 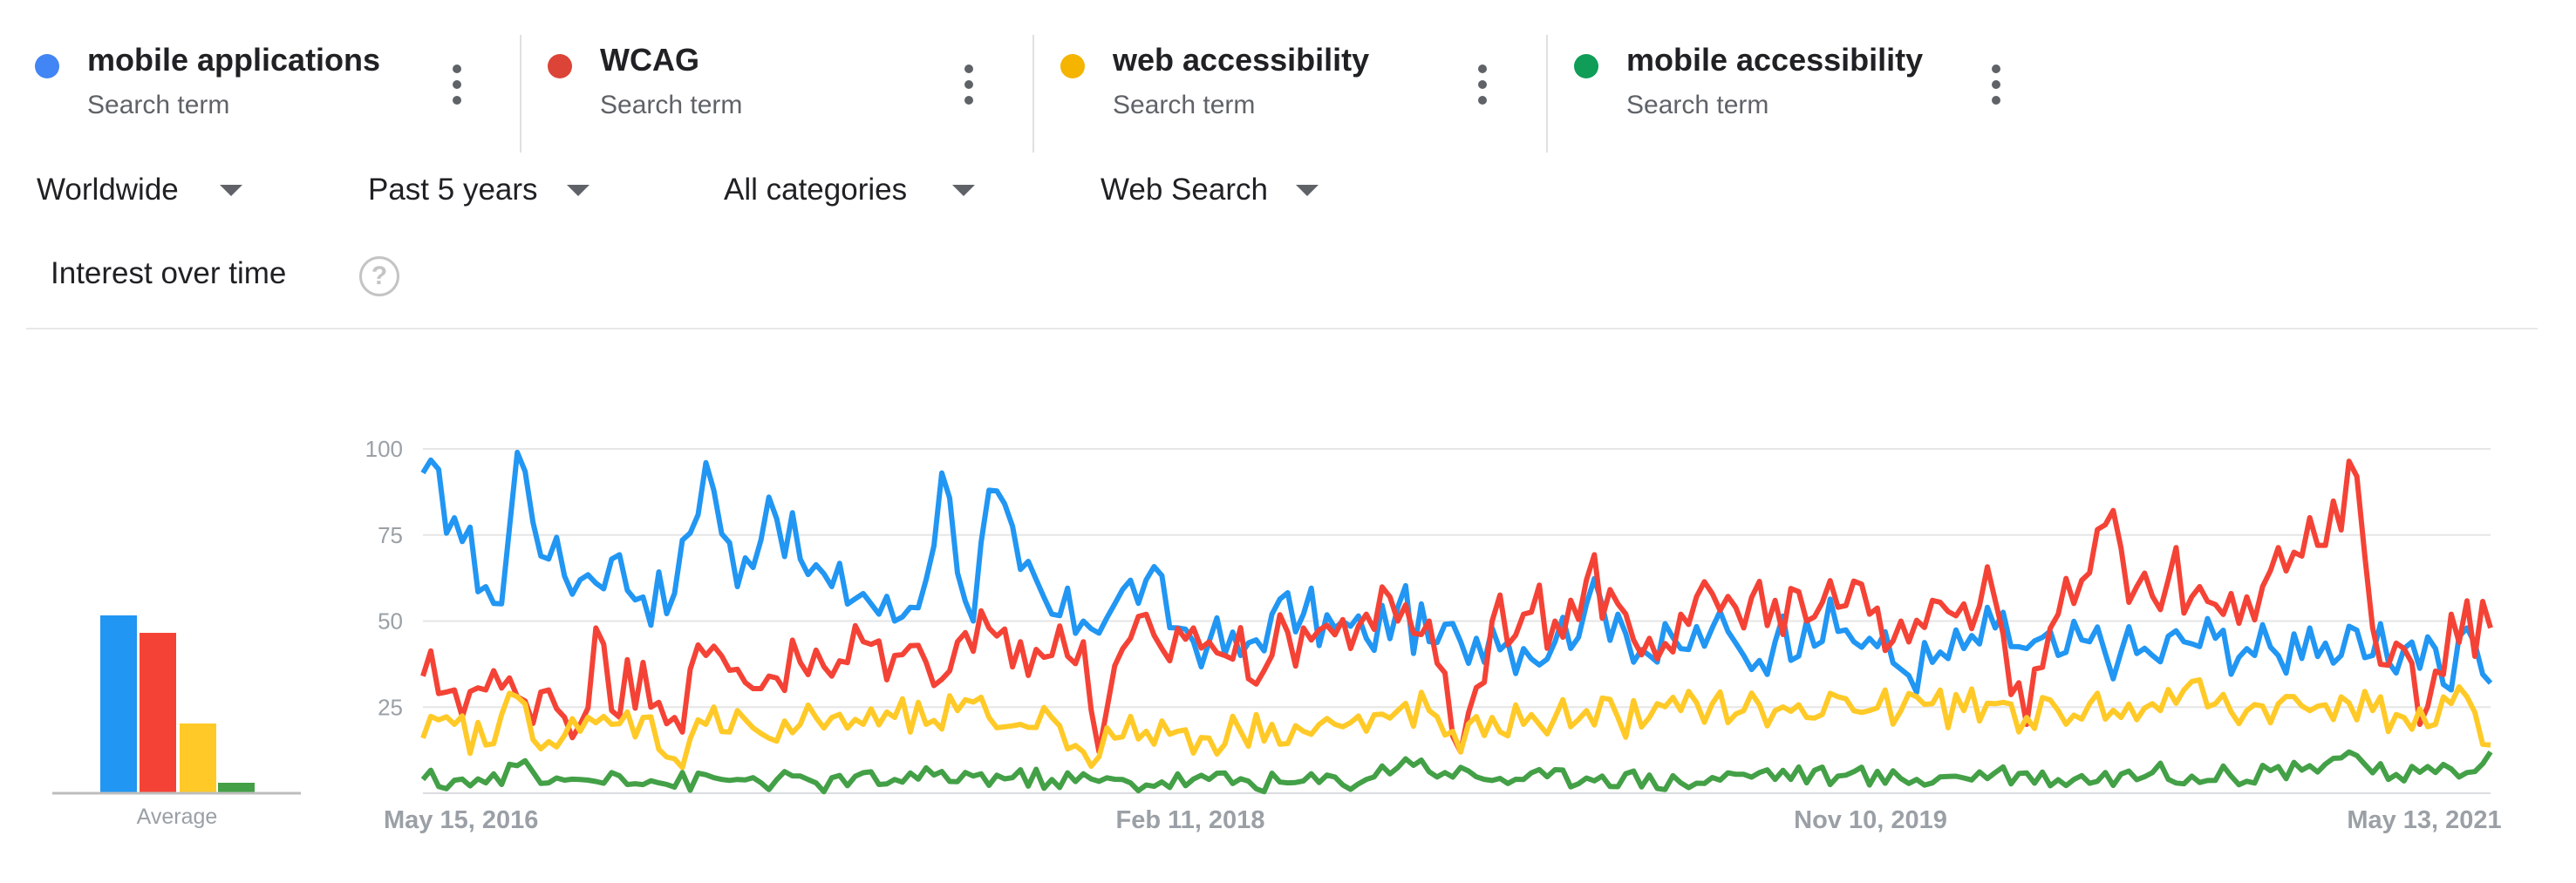 I want to click on section-divider, so click(x=1282, y=328).